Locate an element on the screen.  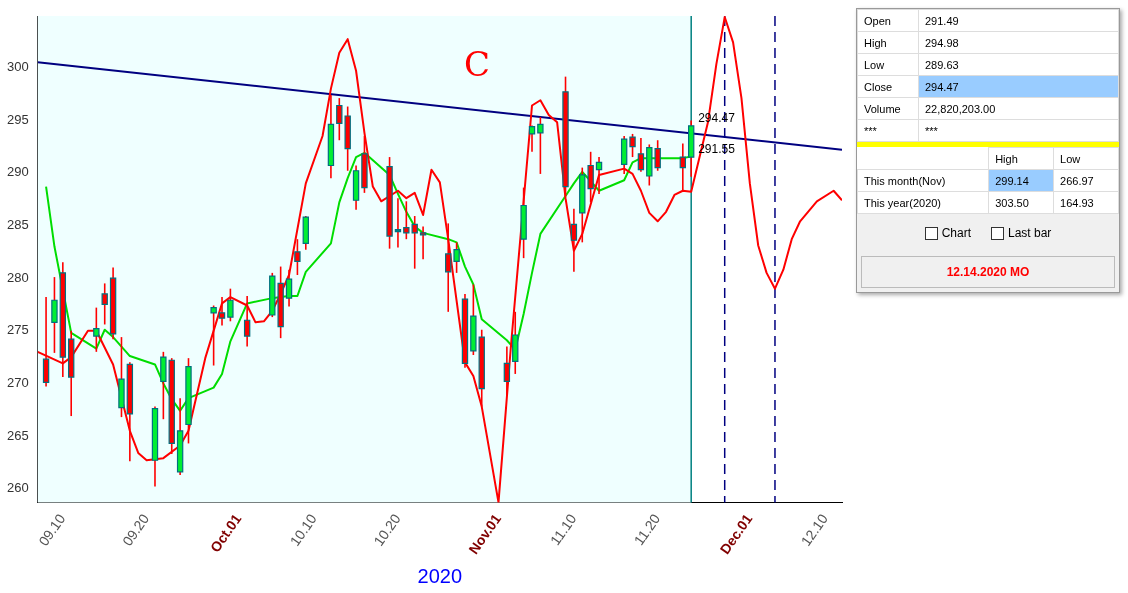
text: 12.14.2020 MO is located at coordinates (988, 272).